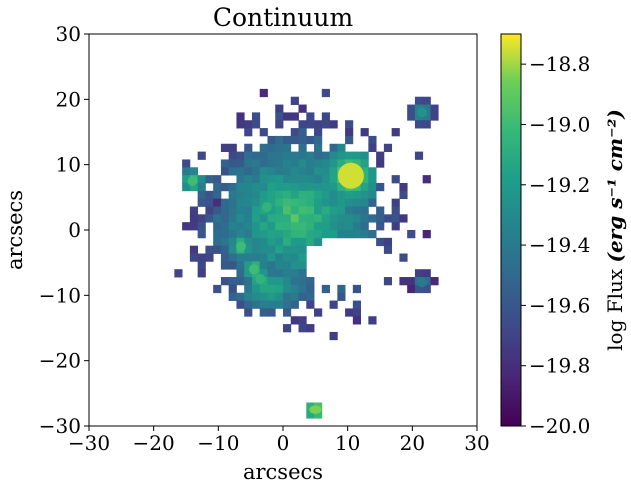 The image size is (631, 488). I want to click on source-east-knot, so click(422, 282).